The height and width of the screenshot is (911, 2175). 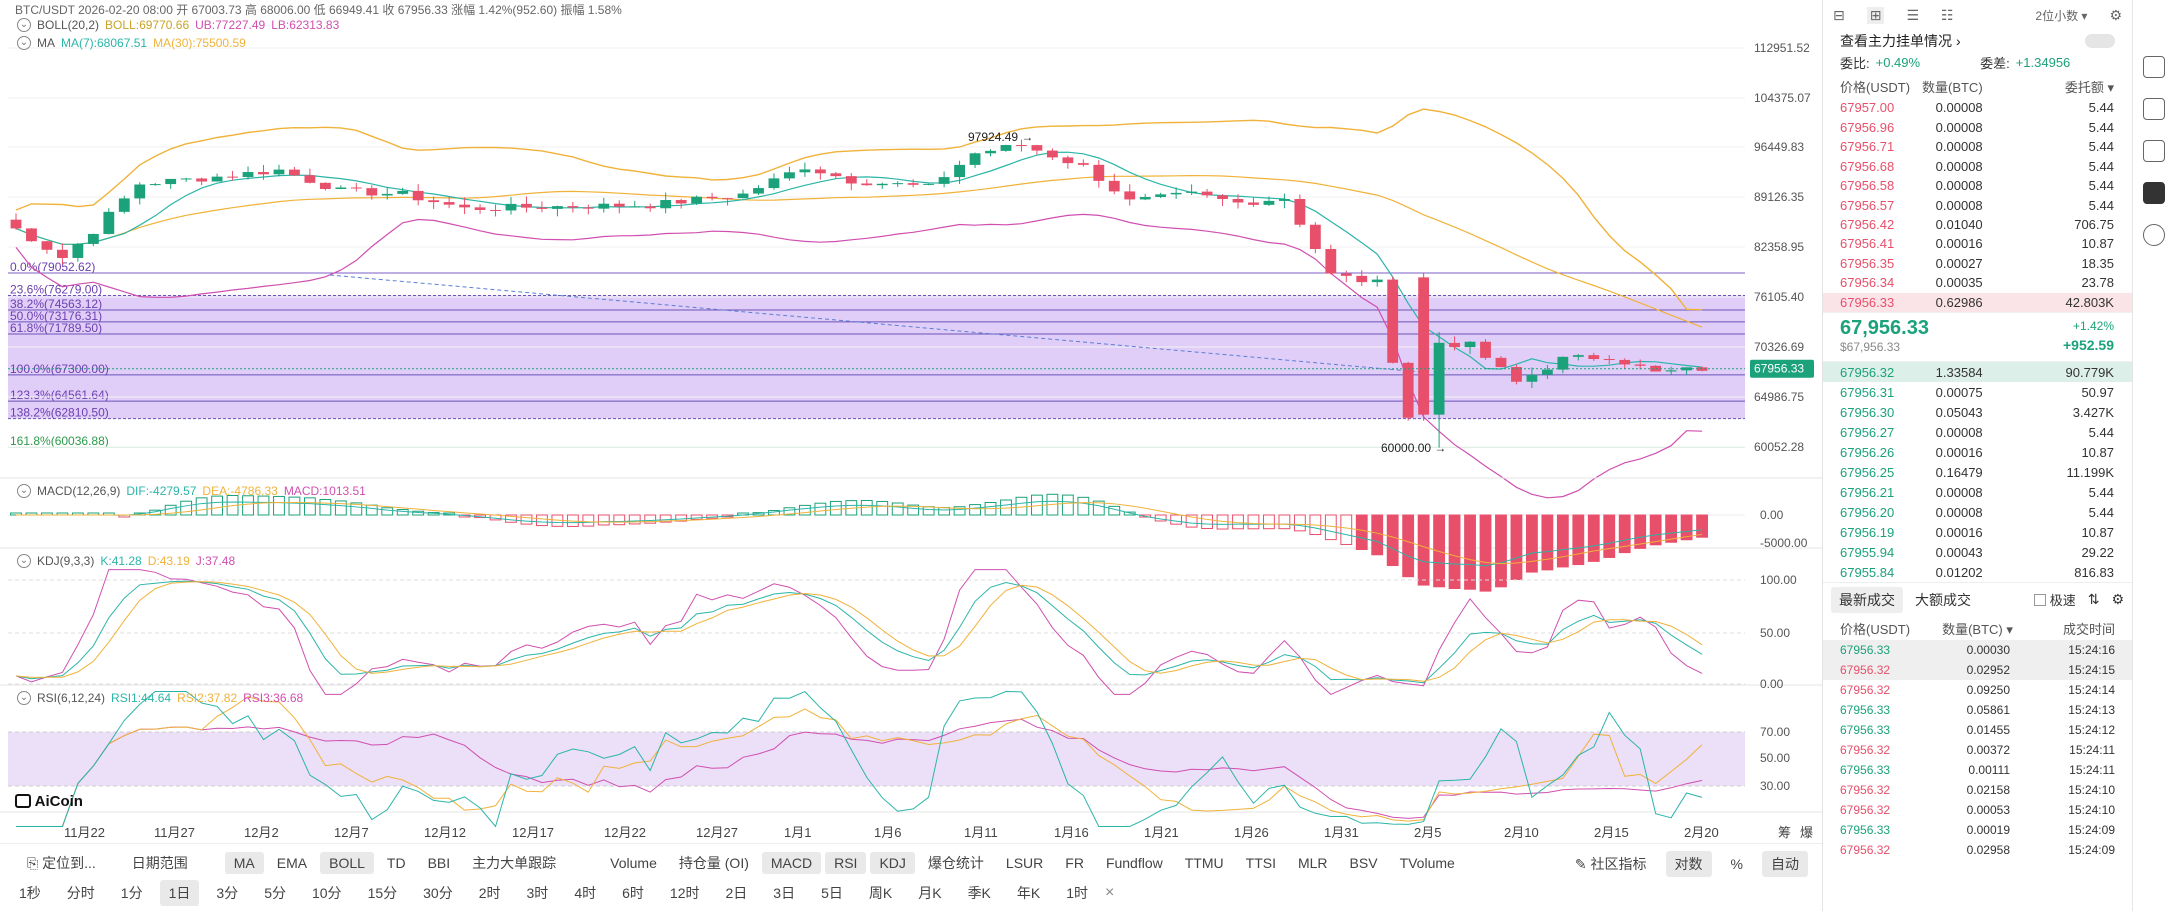 I want to click on interval-16: 5日, so click(x=832, y=893).